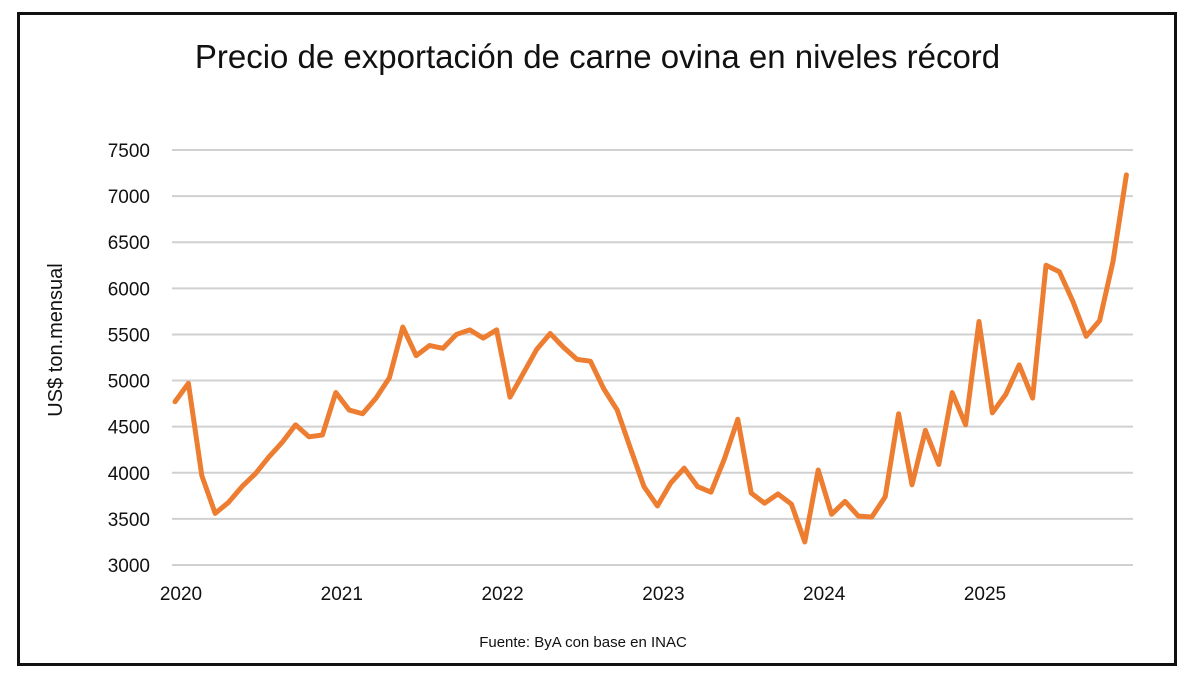 The image size is (1200, 675). I want to click on y-tick-label: 6500, so click(129, 243).